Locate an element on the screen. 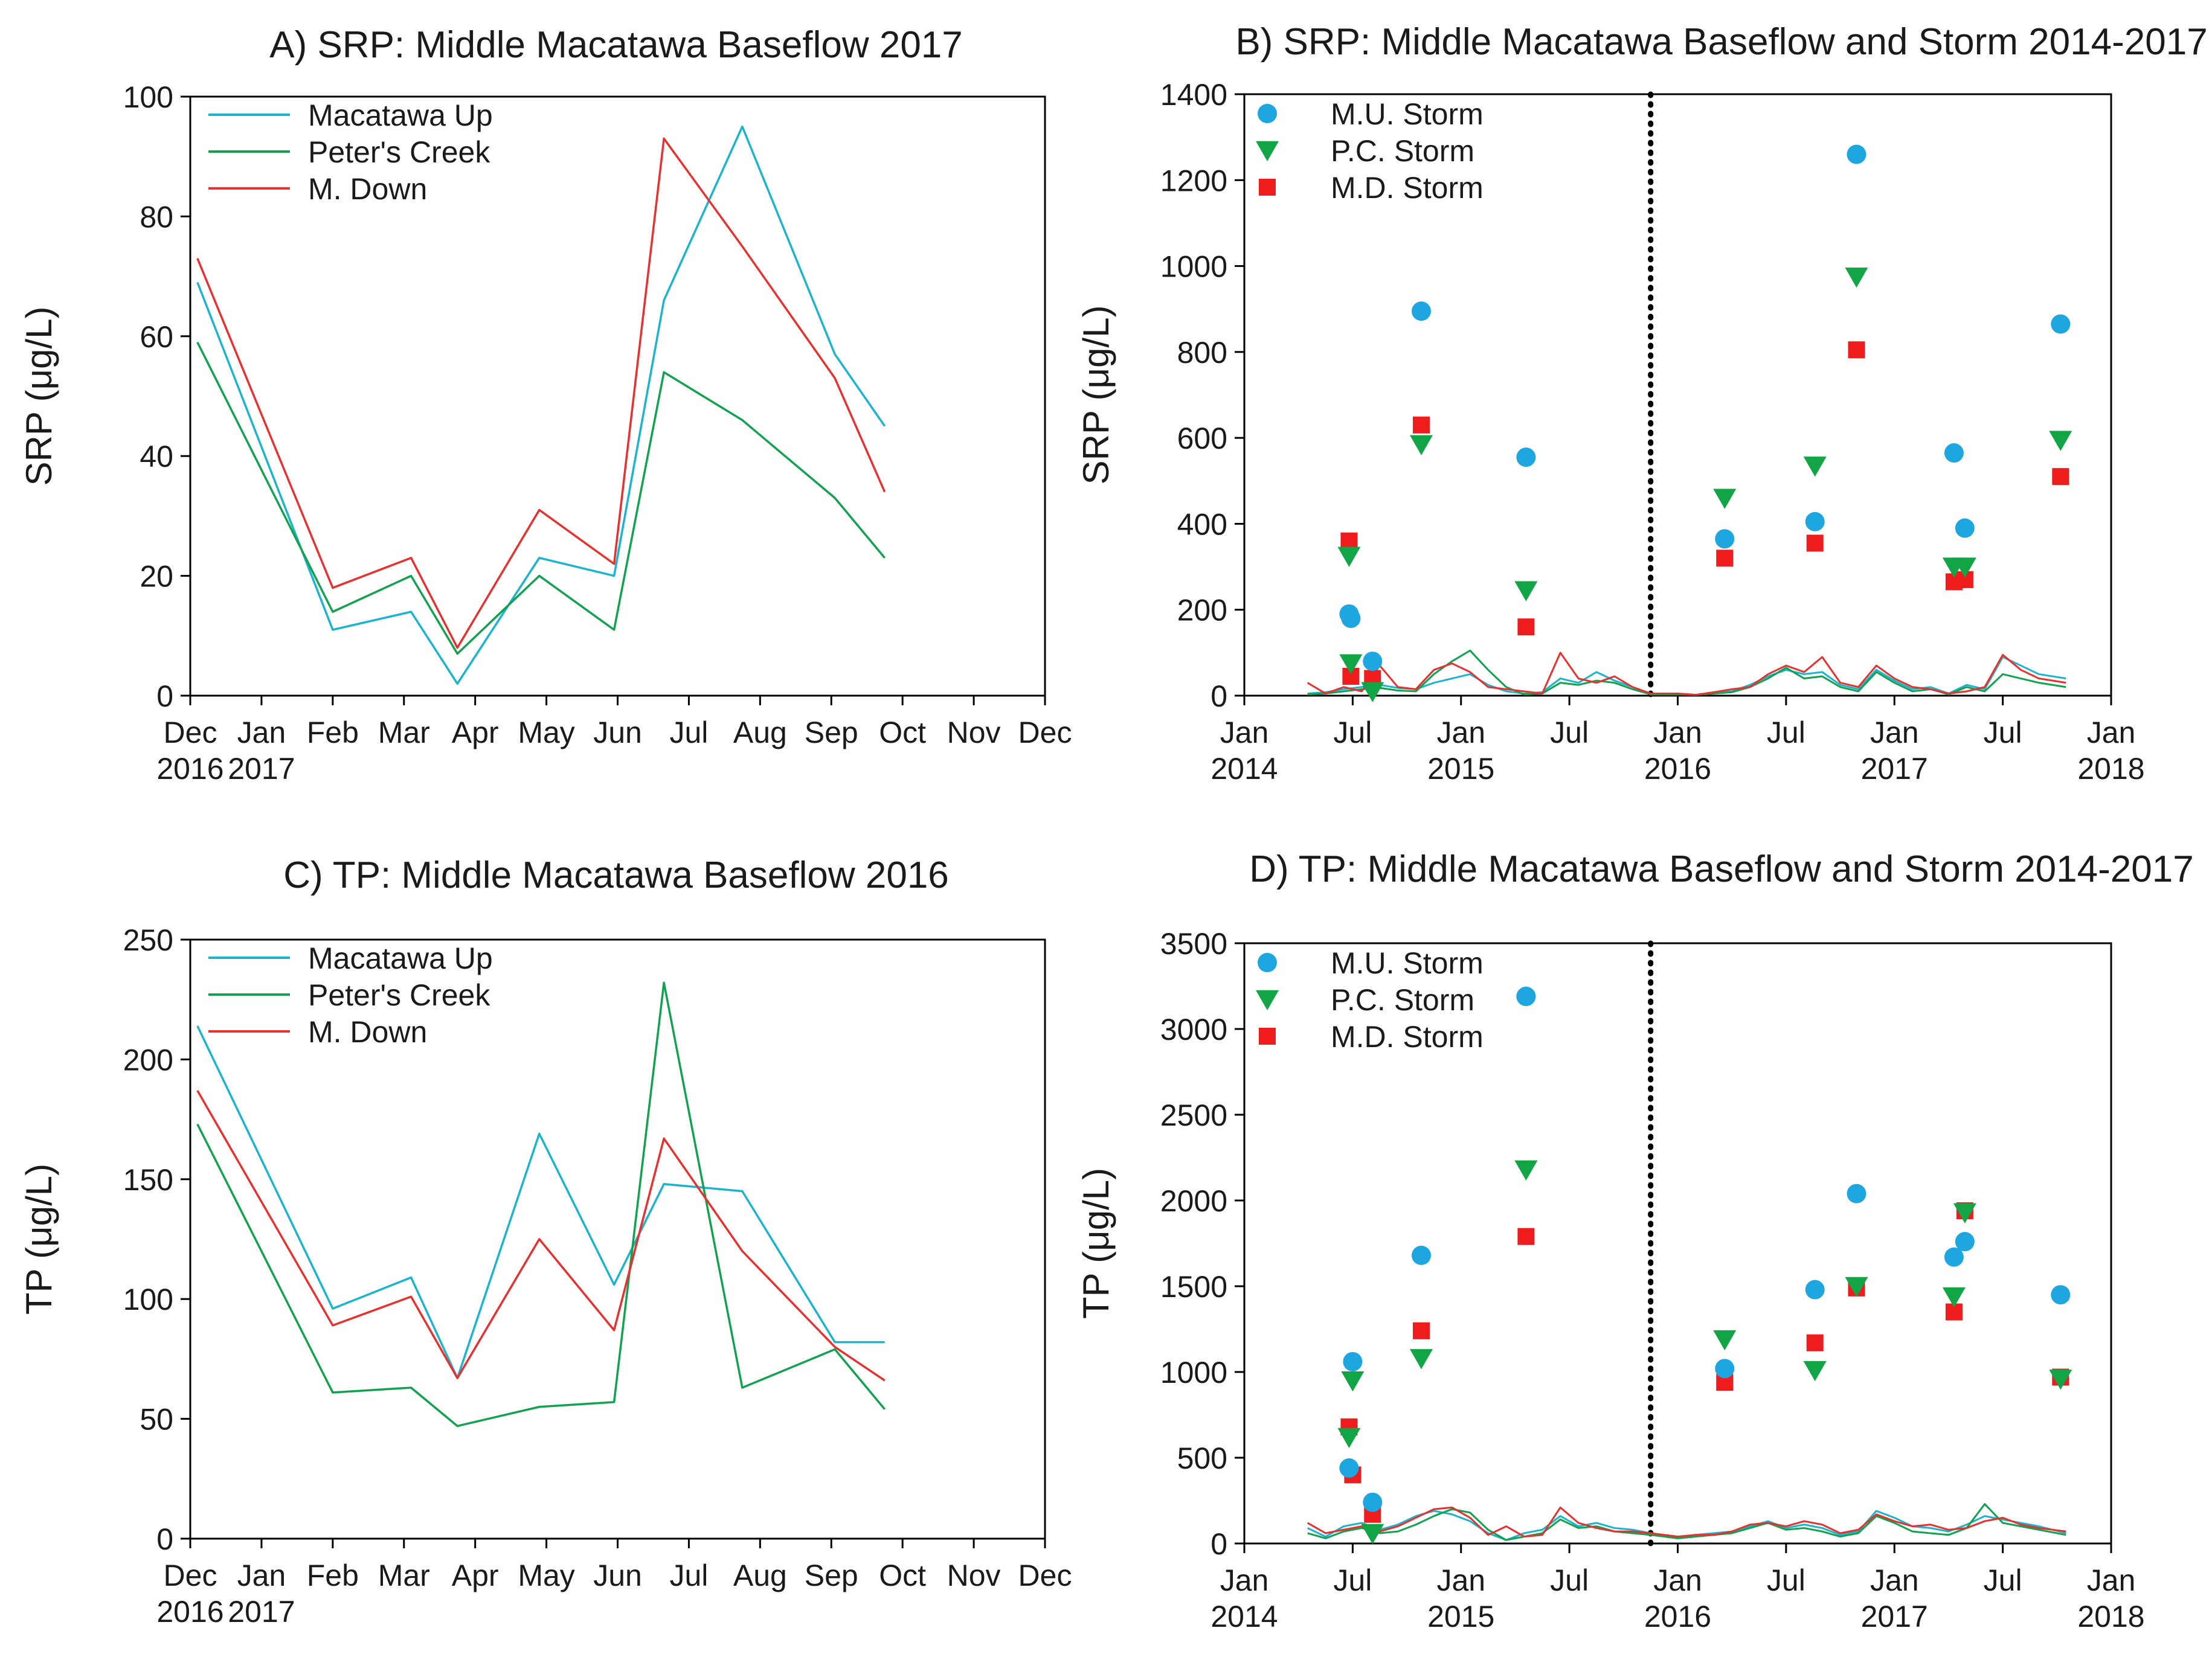 The height and width of the screenshot is (1657, 2212). y-tick-label: 800 is located at coordinates (1202, 353).